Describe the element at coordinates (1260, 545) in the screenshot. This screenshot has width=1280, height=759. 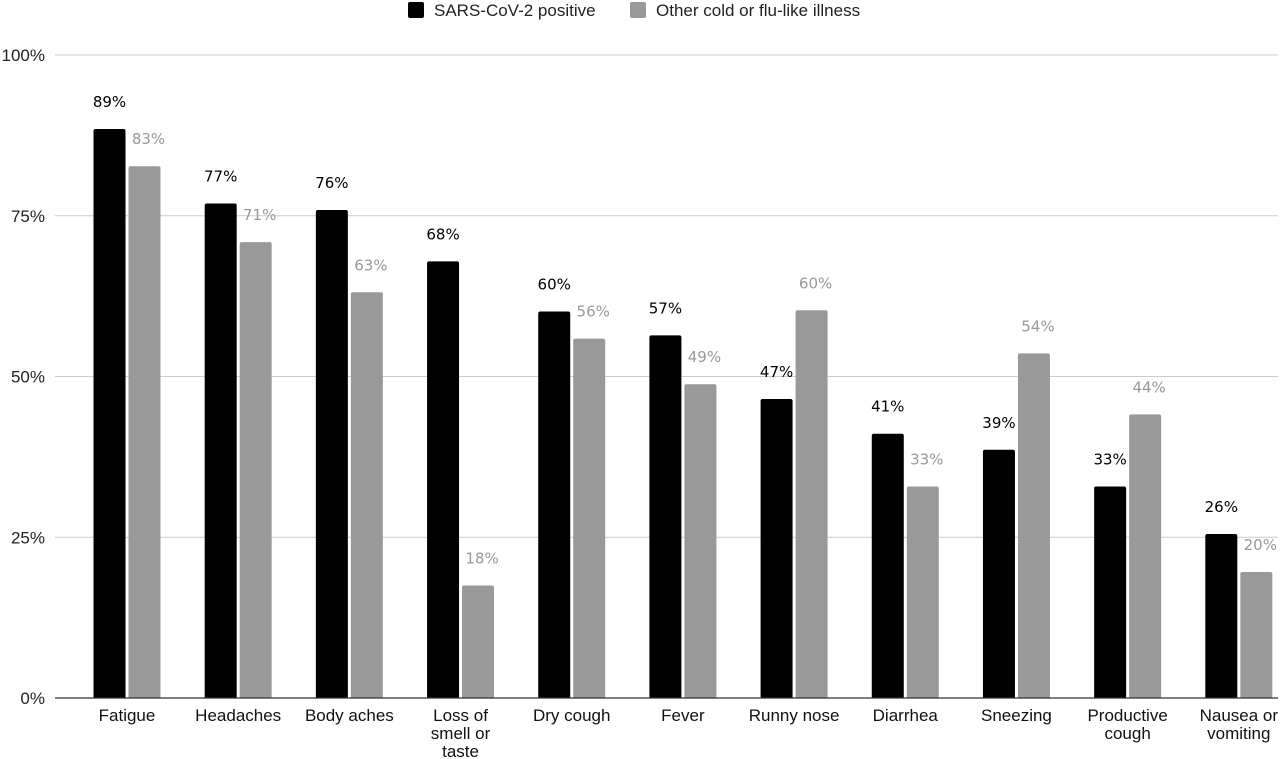
I see `data-label: 20%` at that location.